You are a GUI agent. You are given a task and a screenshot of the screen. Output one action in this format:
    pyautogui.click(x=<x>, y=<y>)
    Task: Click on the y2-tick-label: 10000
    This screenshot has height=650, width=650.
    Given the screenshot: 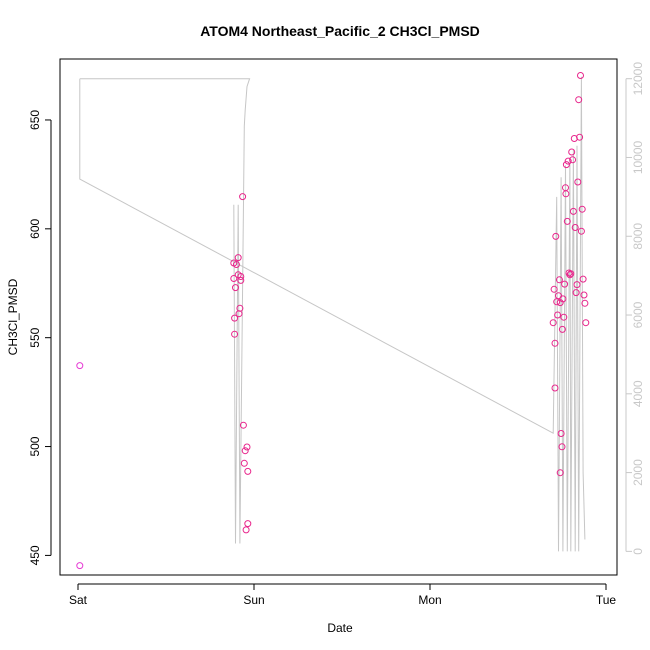 What is the action you would take?
    pyautogui.click(x=638, y=157)
    